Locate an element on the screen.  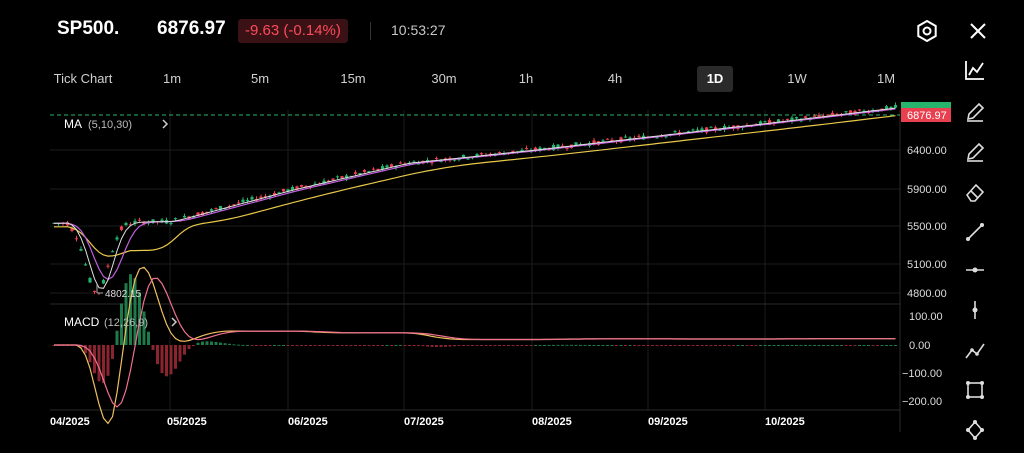
trend-line-icon is located at coordinates (975, 232).